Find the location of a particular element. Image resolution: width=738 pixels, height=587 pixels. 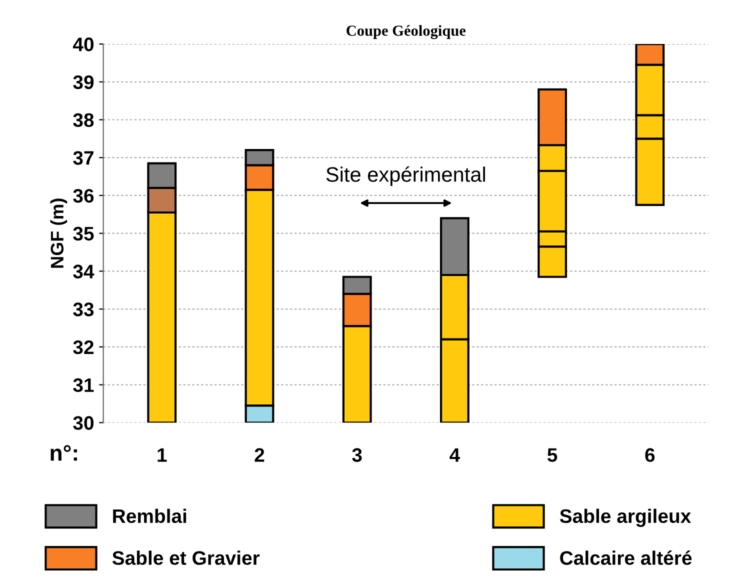

legend-label: Sable argileux is located at coordinates (626, 517).